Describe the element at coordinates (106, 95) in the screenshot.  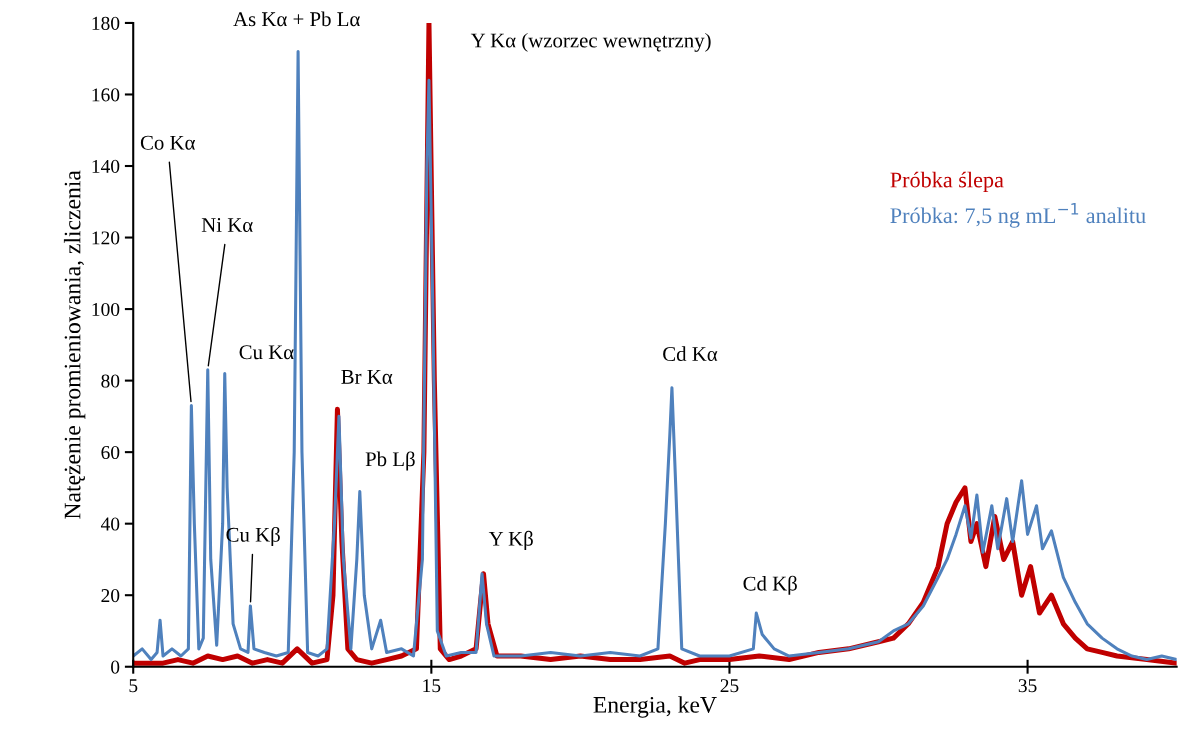
I see `y-tick-label: 160` at that location.